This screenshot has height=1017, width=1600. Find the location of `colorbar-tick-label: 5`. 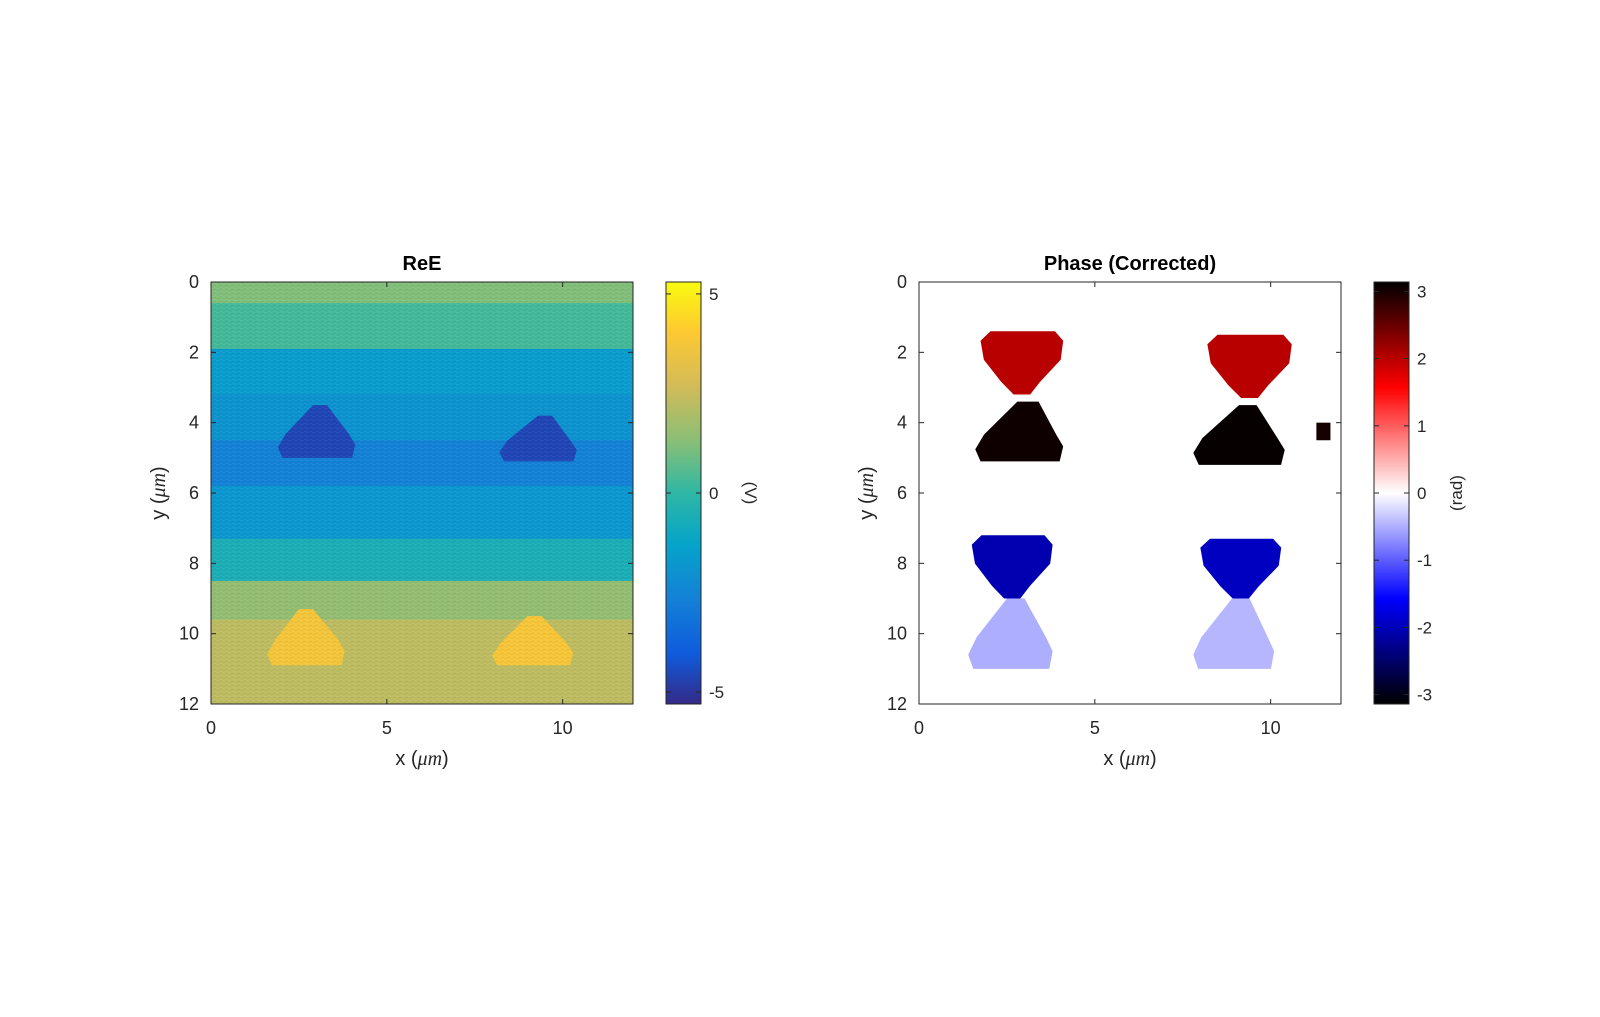

colorbar-tick-label: 5 is located at coordinates (713, 294).